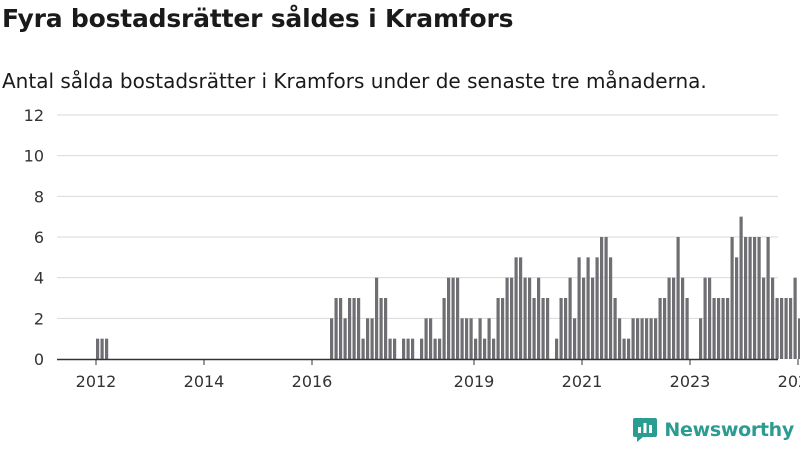  What do you see at coordinates (39, 318) in the screenshot?
I see `y-tick-label: 2` at bounding box center [39, 318].